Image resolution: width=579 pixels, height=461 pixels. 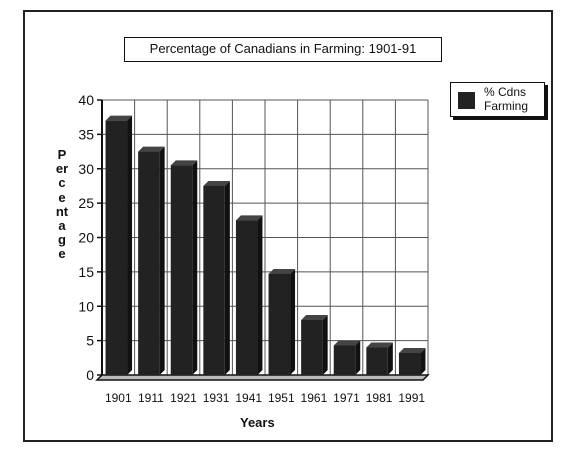 What do you see at coordinates (118, 398) in the screenshot?
I see `x-tick-label: 1901` at bounding box center [118, 398].